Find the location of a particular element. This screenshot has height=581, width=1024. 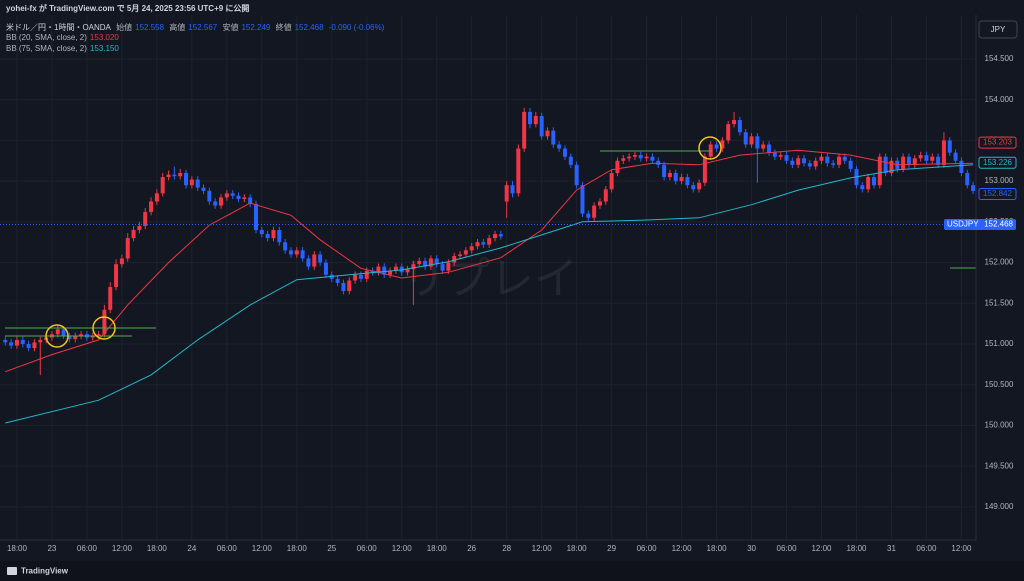

currency-label: JPY is located at coordinates (998, 29).